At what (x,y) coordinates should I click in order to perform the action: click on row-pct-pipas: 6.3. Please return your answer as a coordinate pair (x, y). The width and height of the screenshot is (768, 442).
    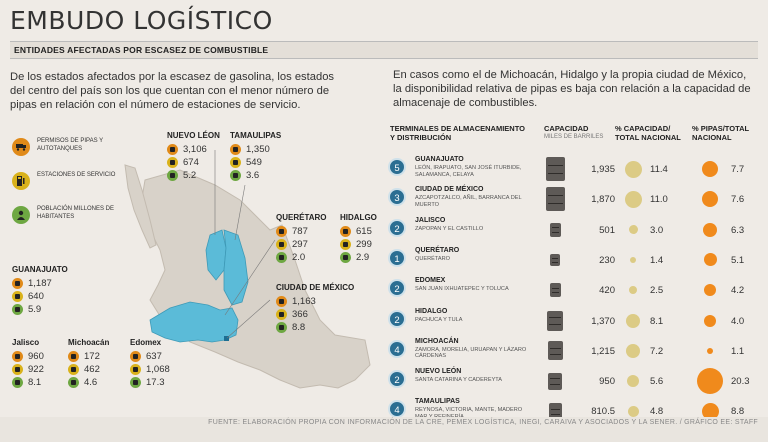
    Looking at the image, I should click on (738, 230).